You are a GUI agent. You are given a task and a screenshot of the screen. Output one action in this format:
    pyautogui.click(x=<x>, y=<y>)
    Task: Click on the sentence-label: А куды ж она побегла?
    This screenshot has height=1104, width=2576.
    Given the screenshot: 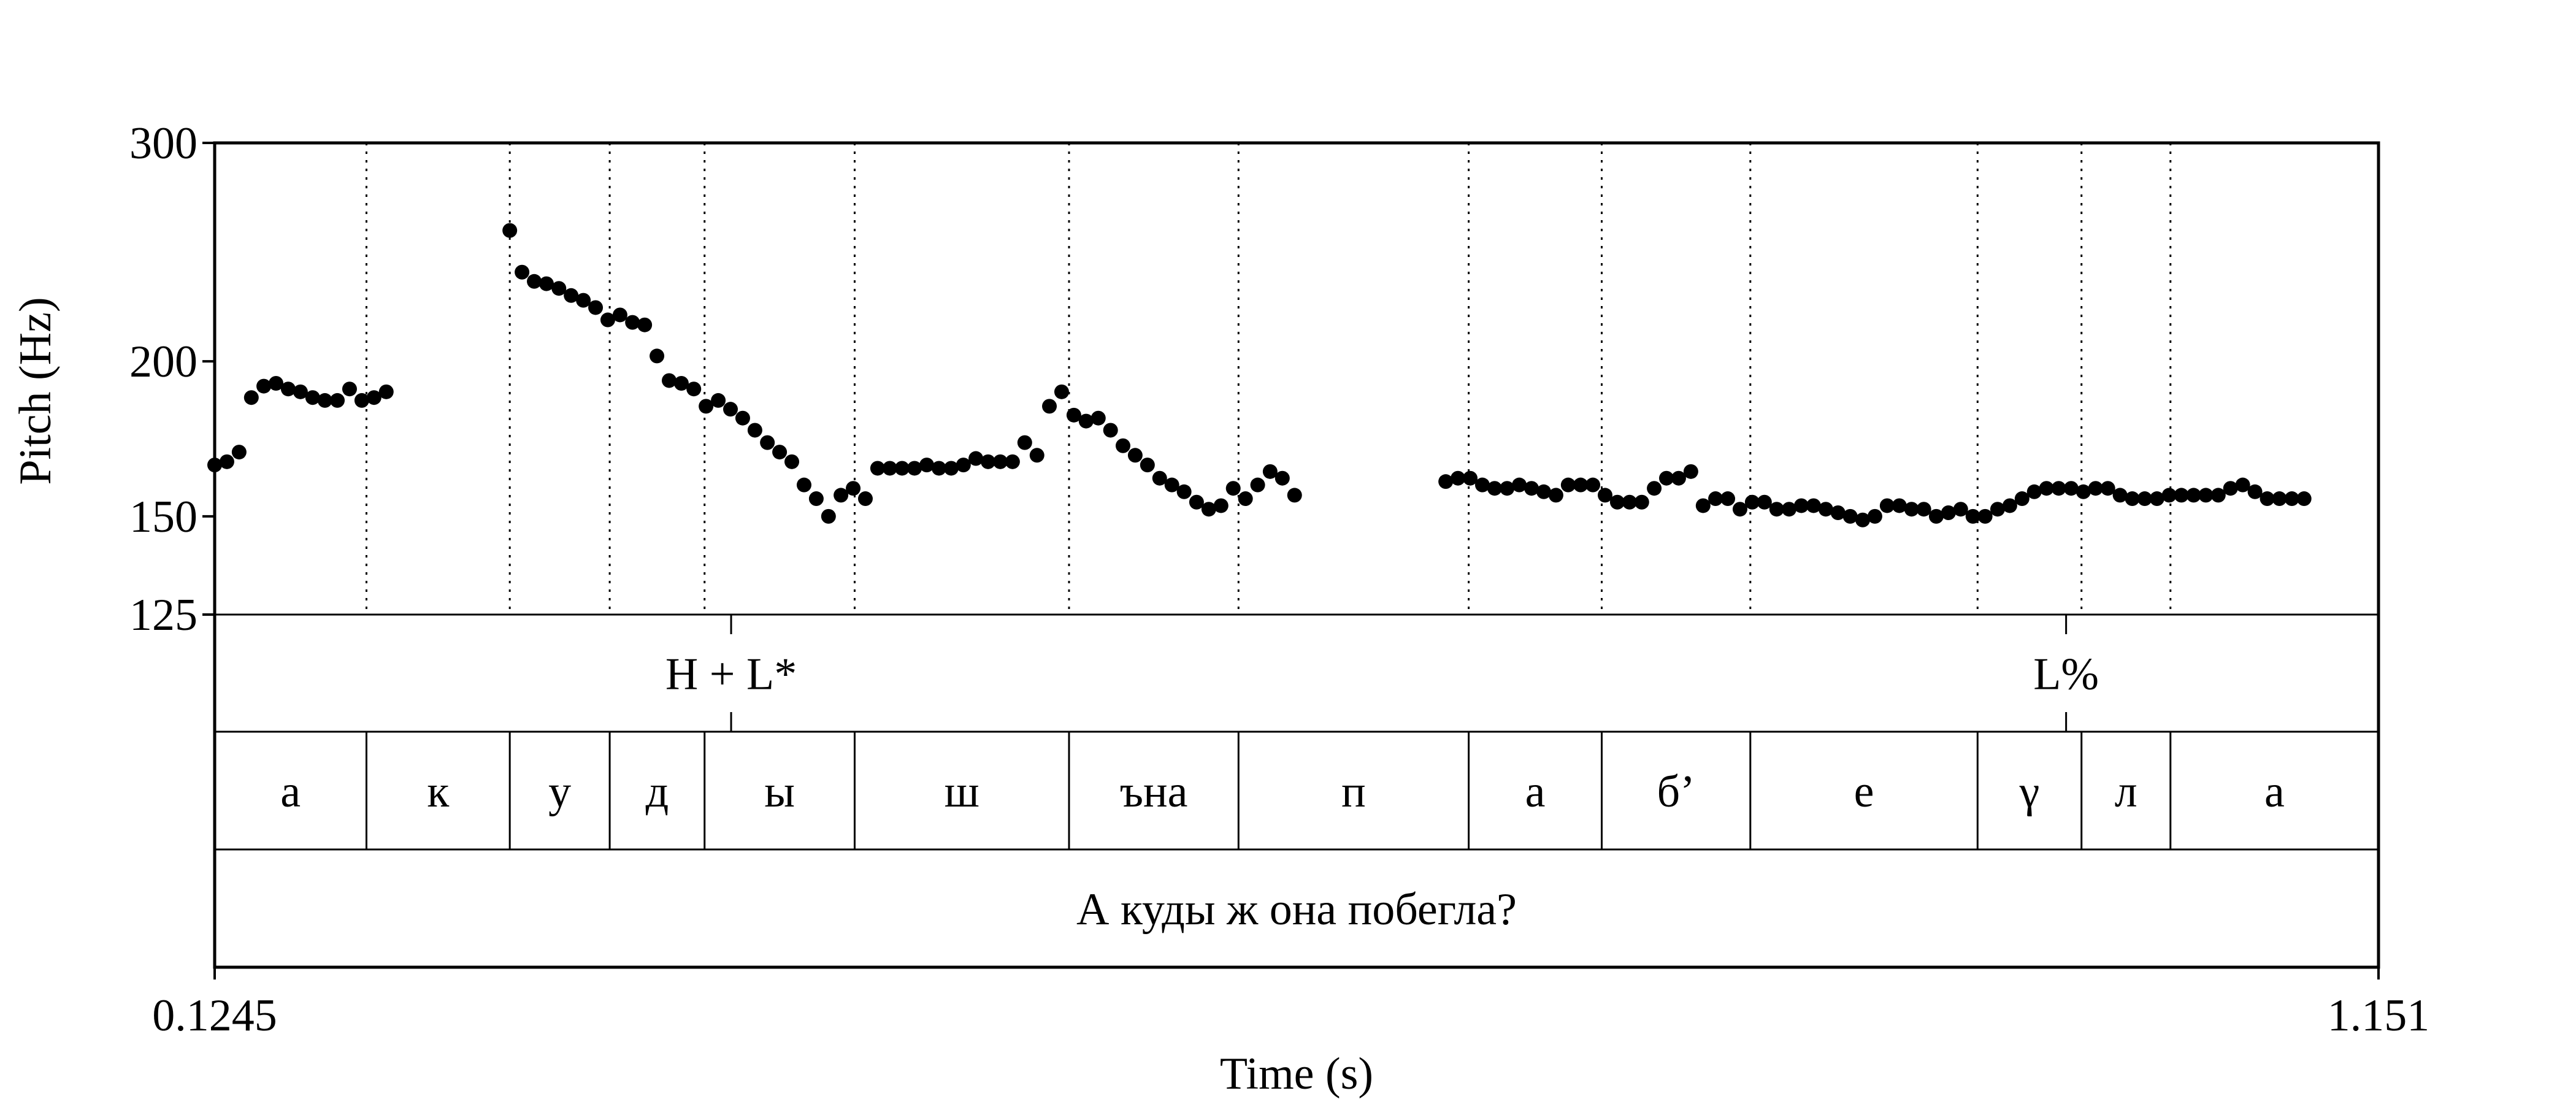 What is the action you would take?
    pyautogui.click(x=1296, y=909)
    